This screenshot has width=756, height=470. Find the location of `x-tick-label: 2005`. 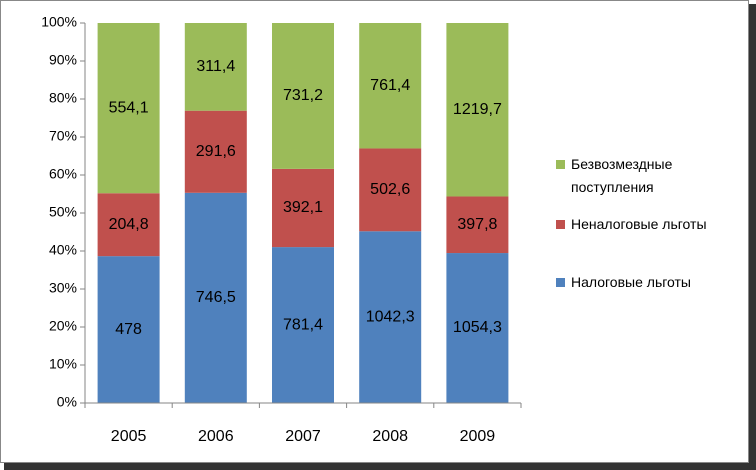

x-tick-label: 2005 is located at coordinates (129, 436).